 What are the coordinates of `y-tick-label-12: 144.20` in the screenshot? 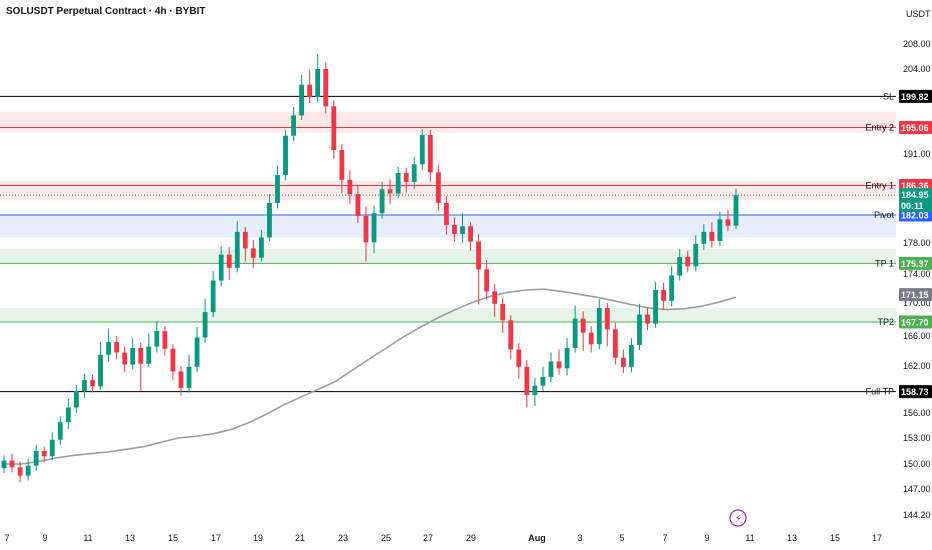 It's located at (917, 515).